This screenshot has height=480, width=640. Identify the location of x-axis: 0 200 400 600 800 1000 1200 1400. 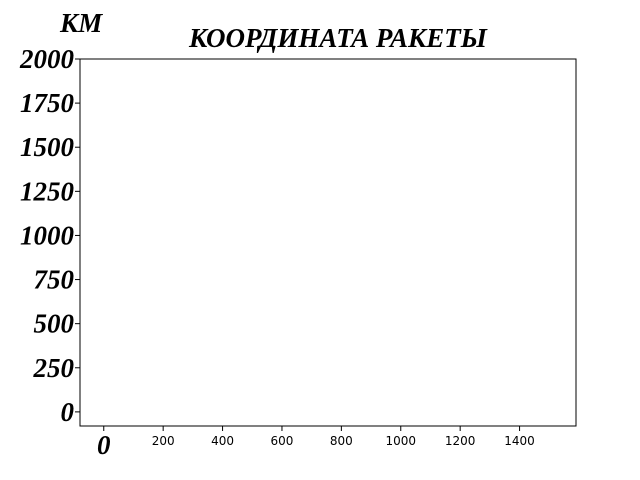
(316, 443).